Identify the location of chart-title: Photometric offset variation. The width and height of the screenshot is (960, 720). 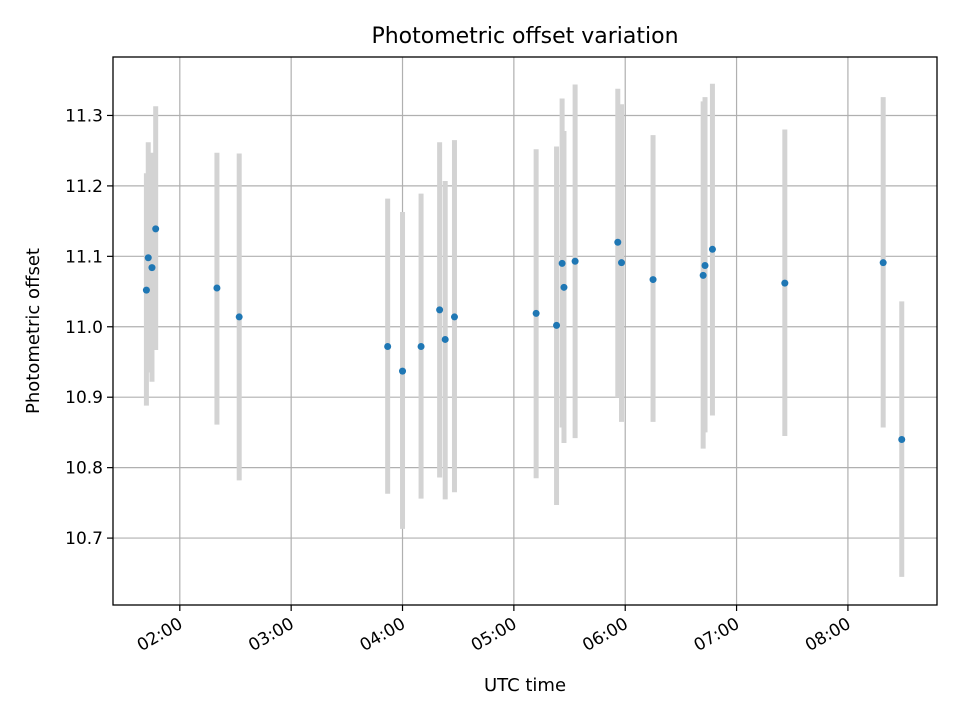
(524, 36).